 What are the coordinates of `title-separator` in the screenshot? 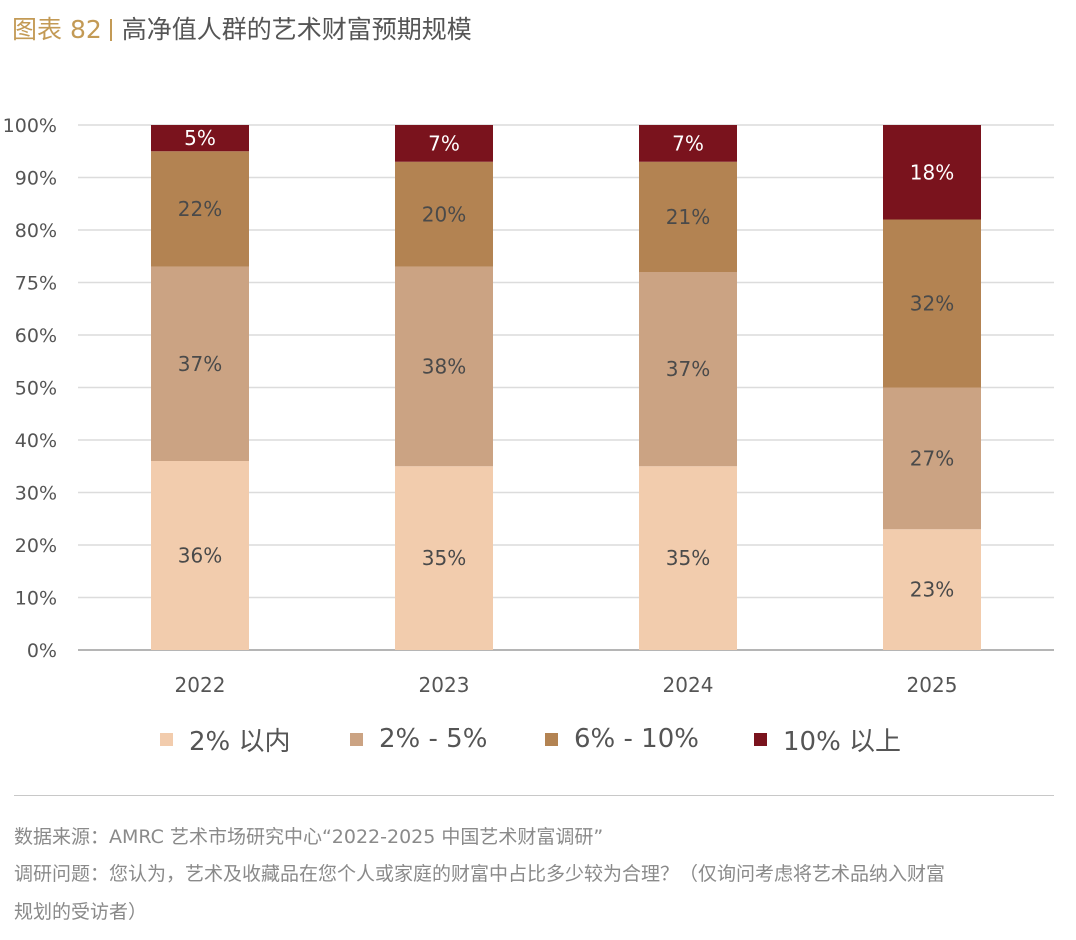 It's located at (110, 30).